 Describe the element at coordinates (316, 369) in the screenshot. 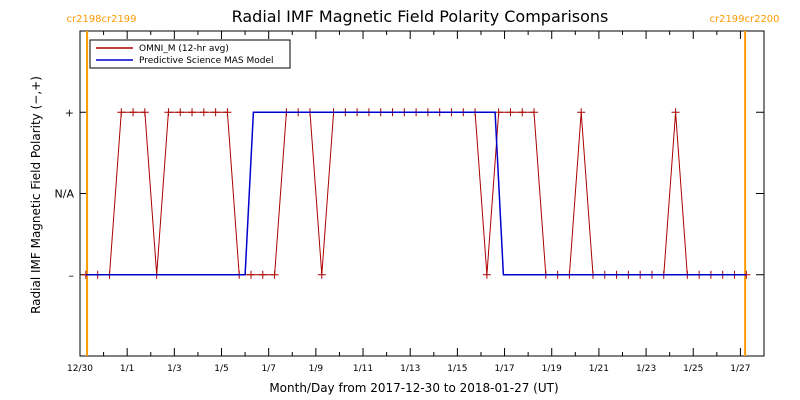

I see `x-tick-label: 1/9` at that location.